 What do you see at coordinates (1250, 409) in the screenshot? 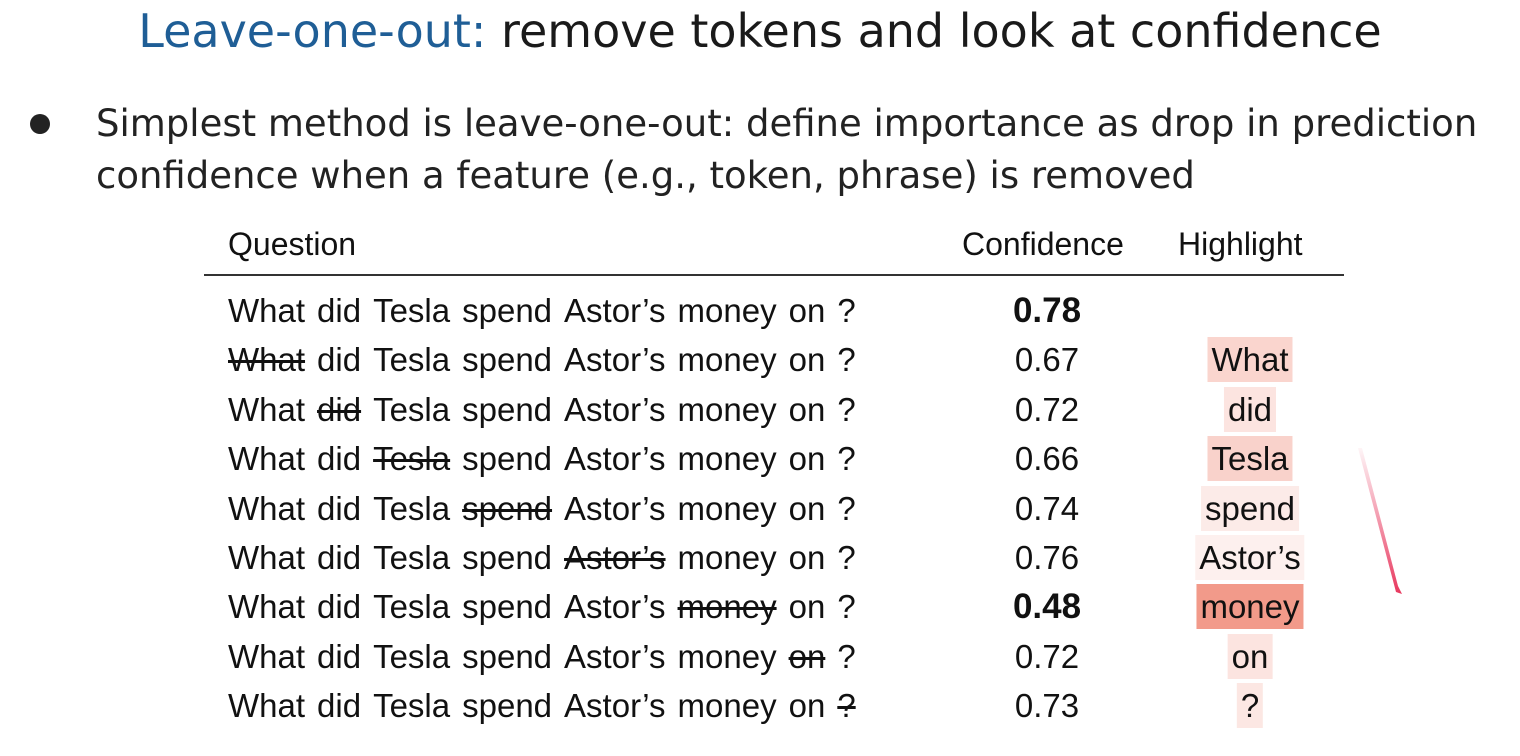
I see `highlight-cell: did` at bounding box center [1250, 409].